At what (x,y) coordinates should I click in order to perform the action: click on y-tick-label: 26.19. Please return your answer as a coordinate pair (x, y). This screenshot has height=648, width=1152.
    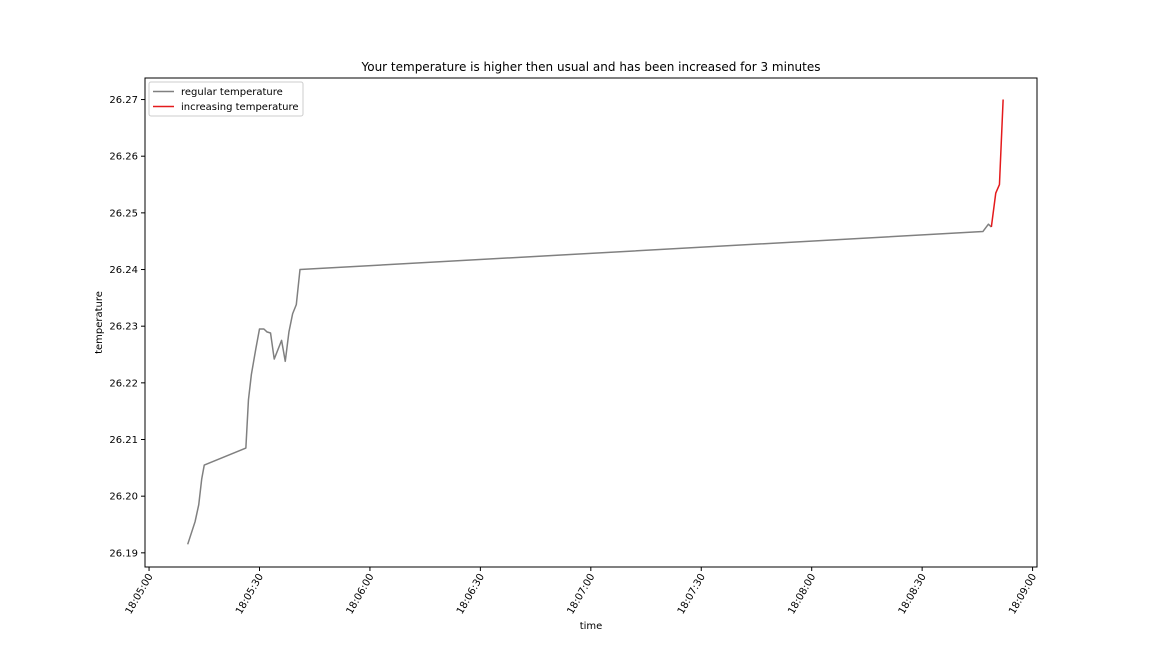
    Looking at the image, I should click on (123, 553).